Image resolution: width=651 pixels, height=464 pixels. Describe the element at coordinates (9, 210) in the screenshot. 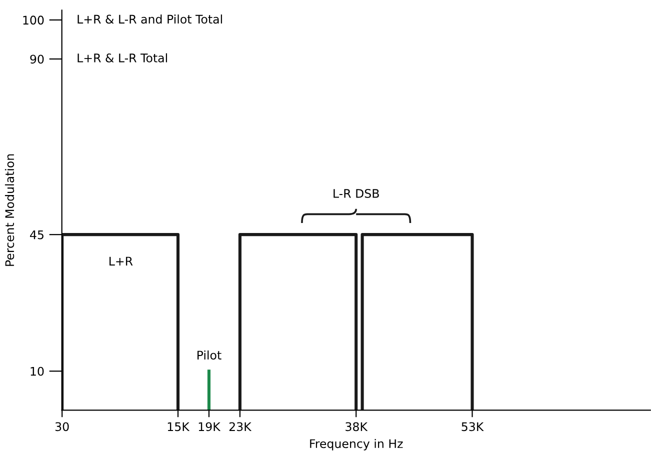

I see `y-axis-title: Percent Modulation` at that location.